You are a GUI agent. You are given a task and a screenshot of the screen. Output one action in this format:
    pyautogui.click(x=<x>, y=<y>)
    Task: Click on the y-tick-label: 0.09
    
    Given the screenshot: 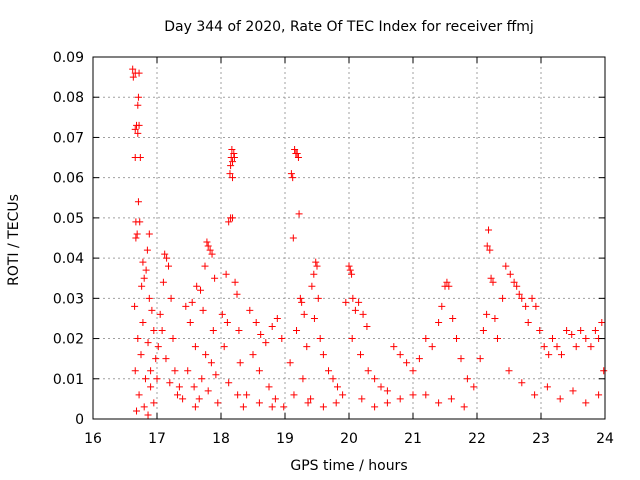 What is the action you would take?
    pyautogui.click(x=68, y=58)
    